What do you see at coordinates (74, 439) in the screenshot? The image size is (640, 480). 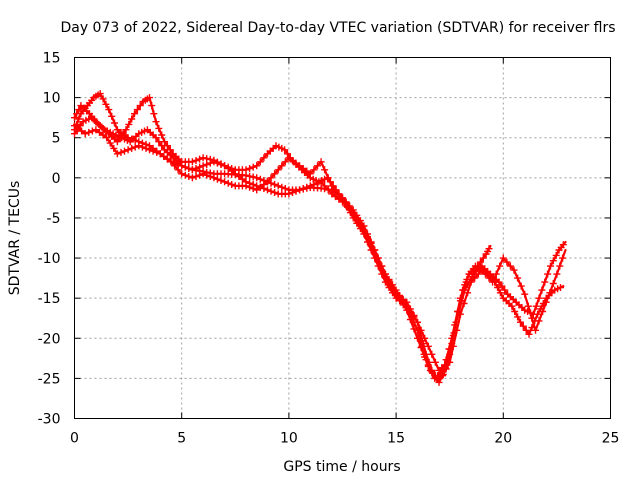 I see `x-tick-label: 0` at bounding box center [74, 439].